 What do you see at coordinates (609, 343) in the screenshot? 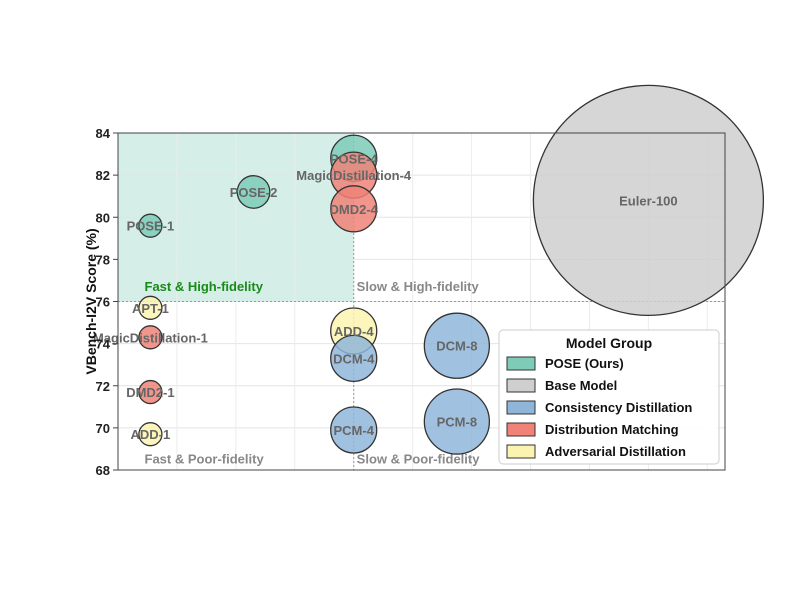
I see `legend-title: Model Group` at bounding box center [609, 343].